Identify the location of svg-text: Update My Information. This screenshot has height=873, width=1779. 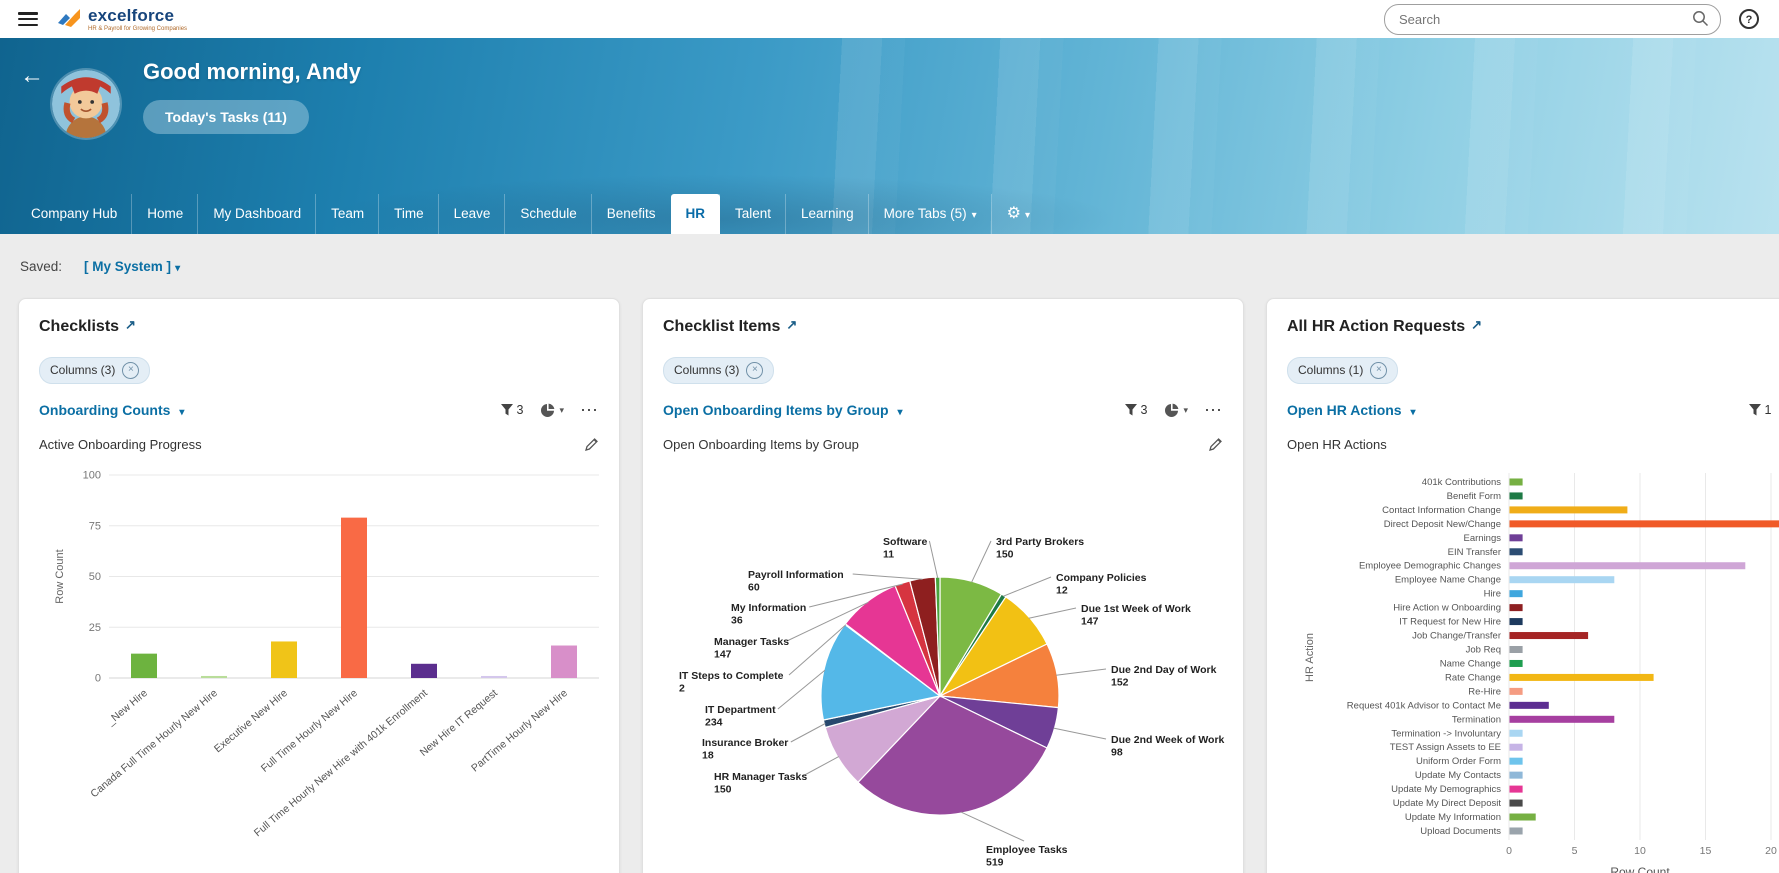
(1453, 817).